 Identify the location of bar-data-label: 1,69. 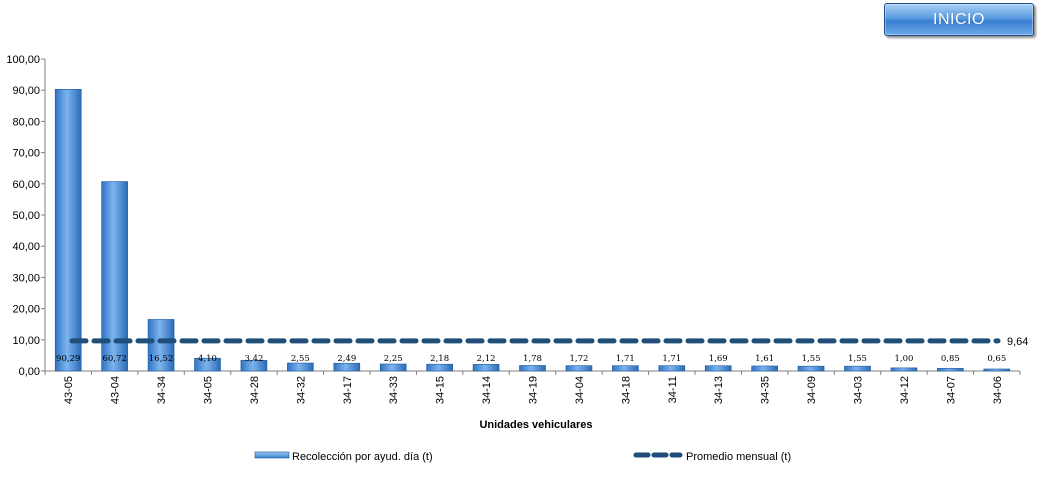
(718, 359).